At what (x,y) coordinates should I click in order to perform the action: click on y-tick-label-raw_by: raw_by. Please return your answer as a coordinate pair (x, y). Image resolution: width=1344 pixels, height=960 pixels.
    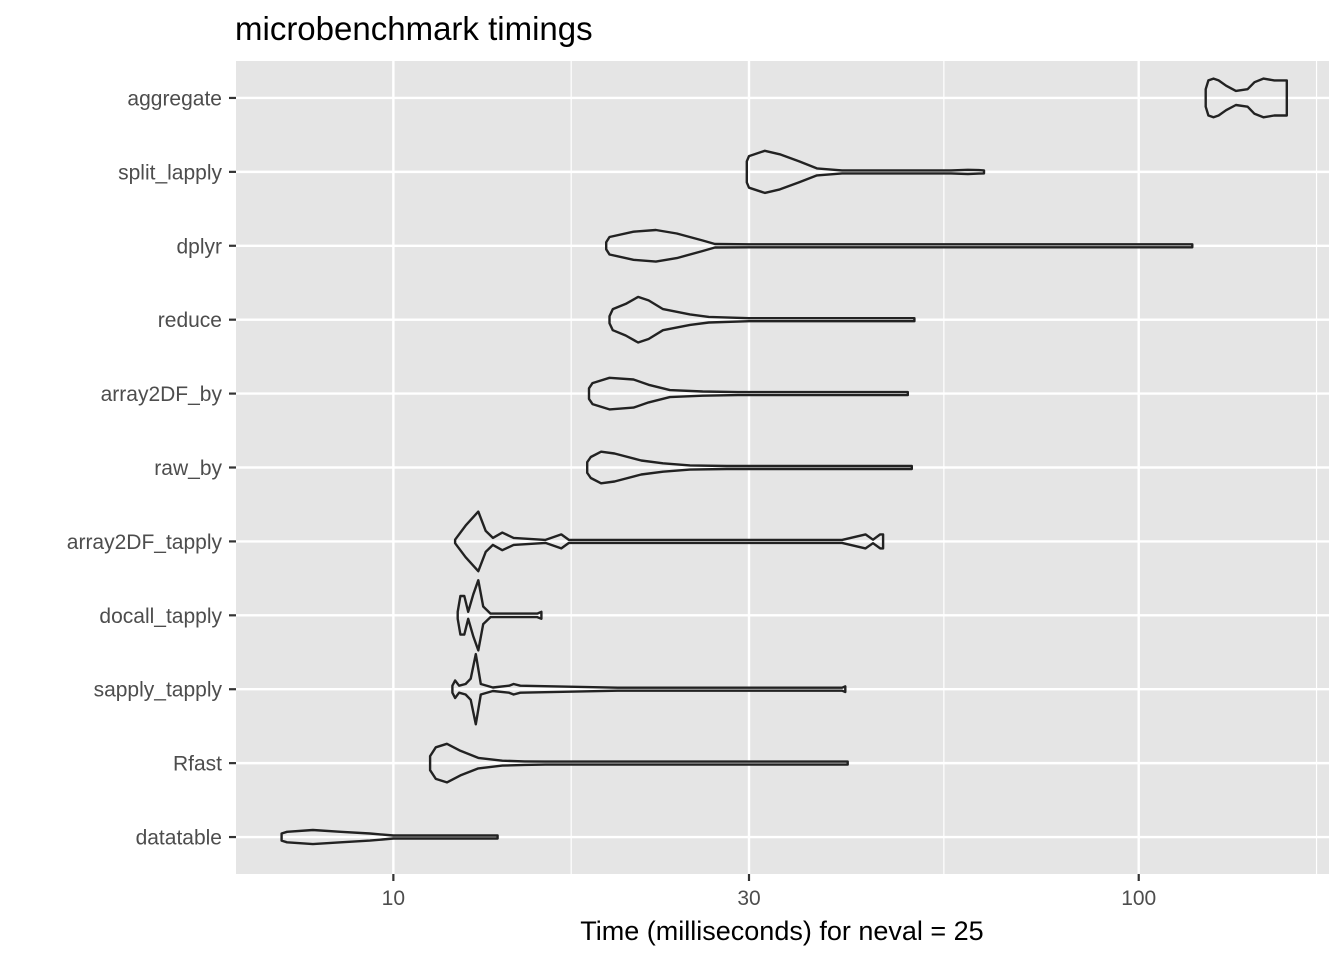
    Looking at the image, I should click on (188, 468).